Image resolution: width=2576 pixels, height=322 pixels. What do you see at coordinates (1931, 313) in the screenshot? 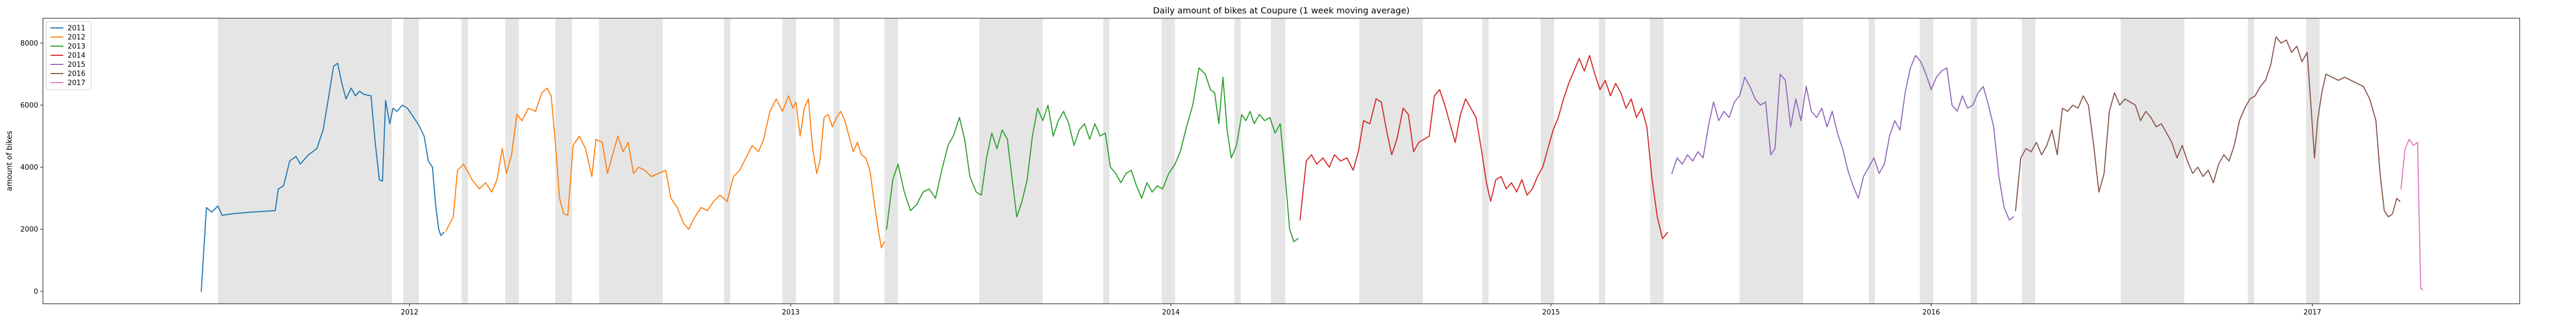
I see `x-tick-label-2016: 2016` at bounding box center [1931, 313].